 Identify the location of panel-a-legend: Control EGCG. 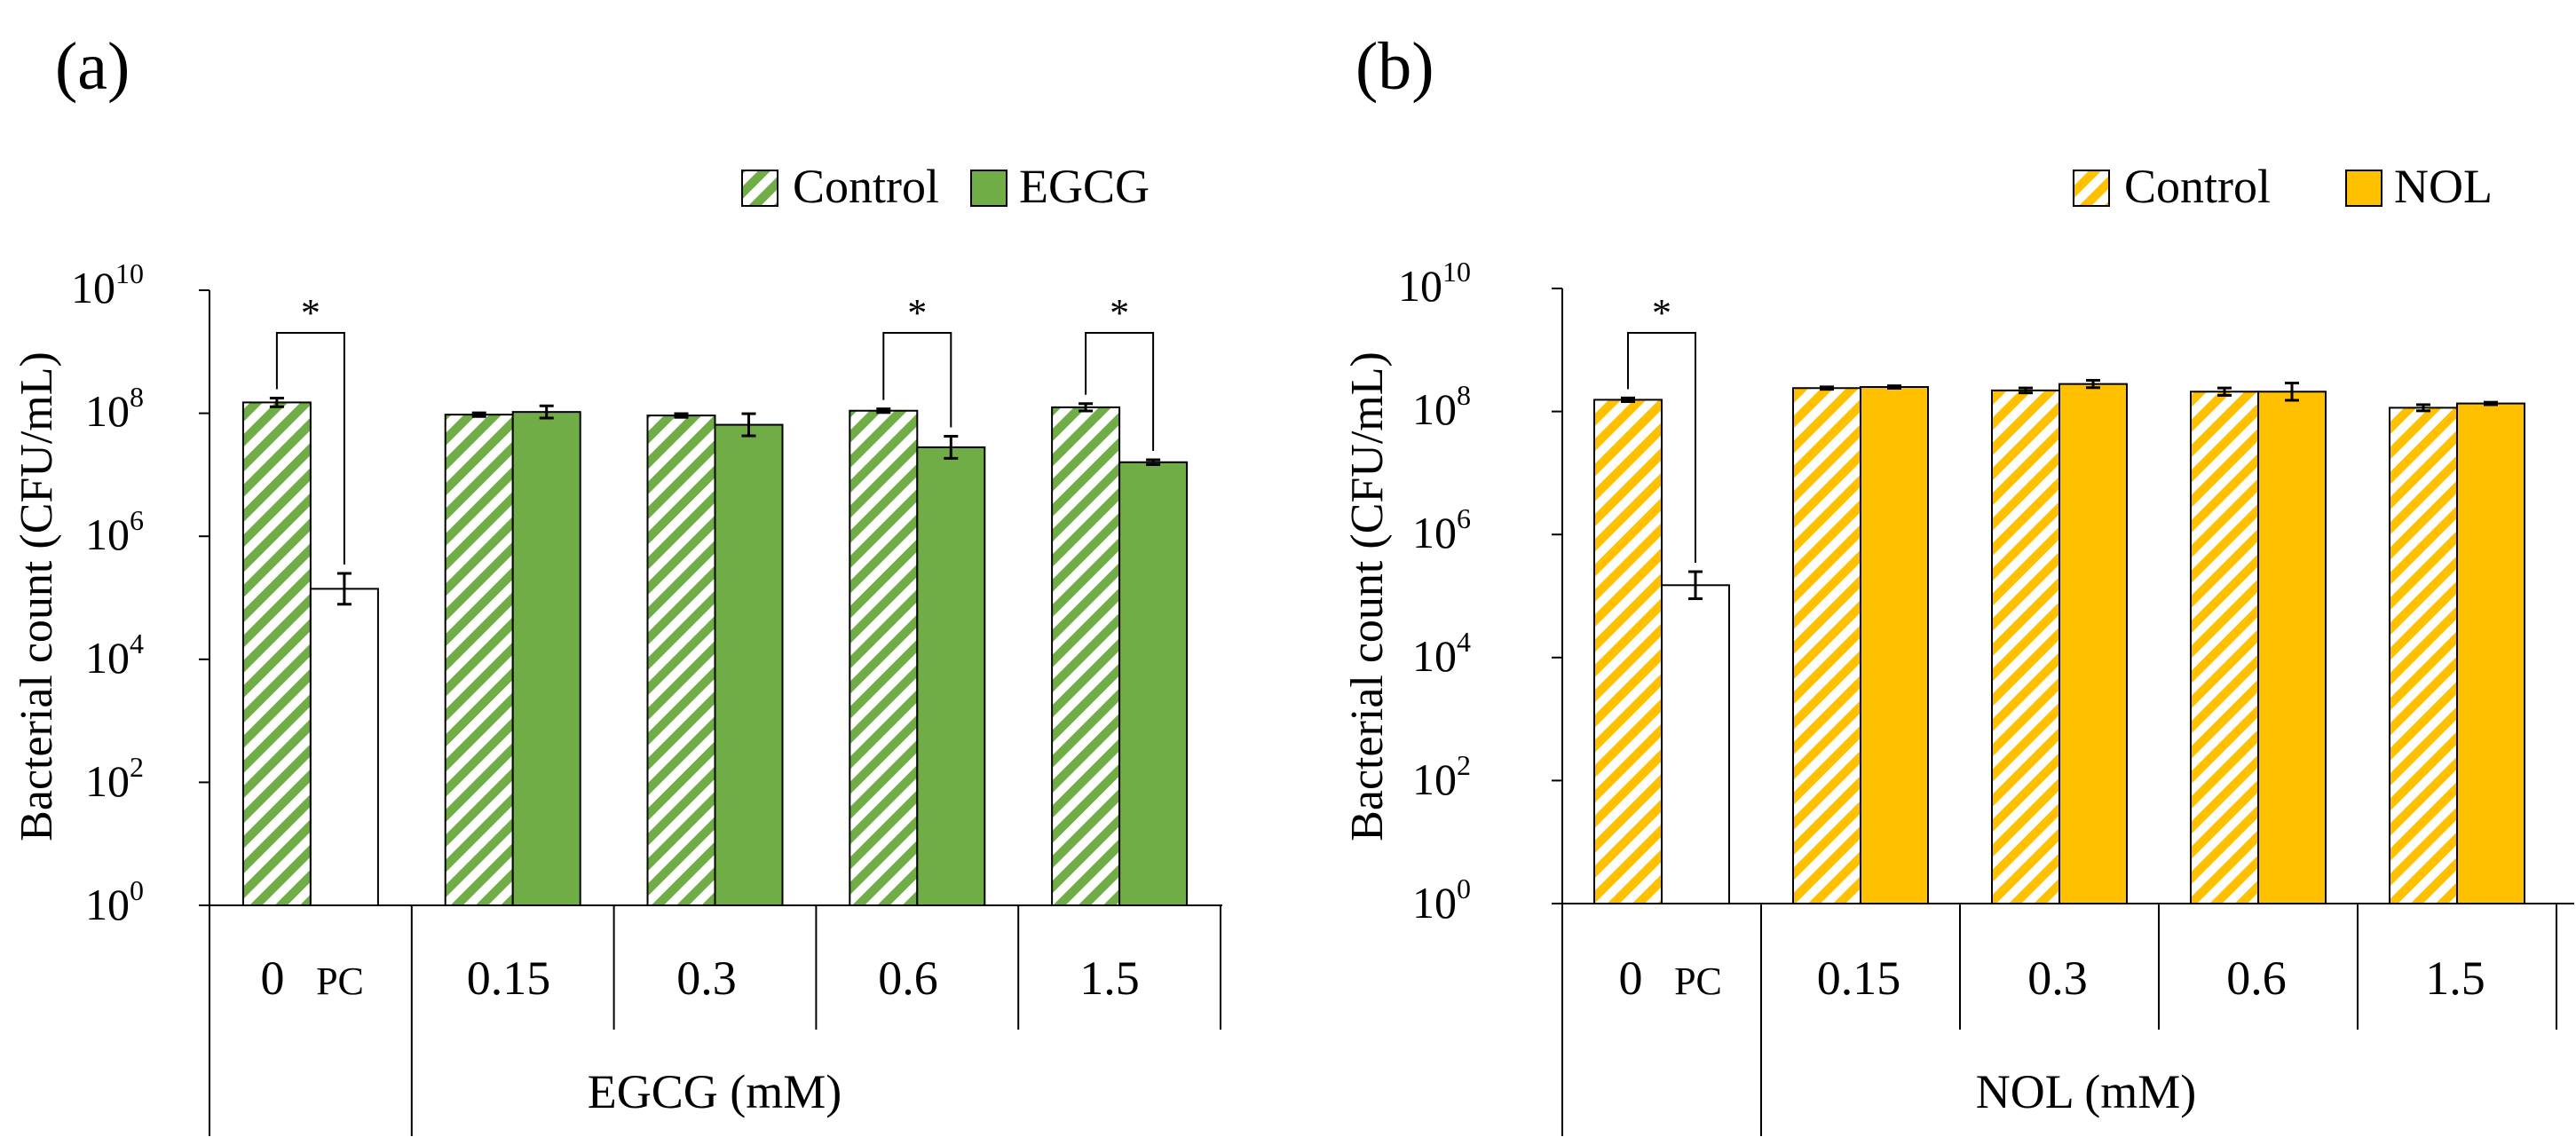
(945, 186).